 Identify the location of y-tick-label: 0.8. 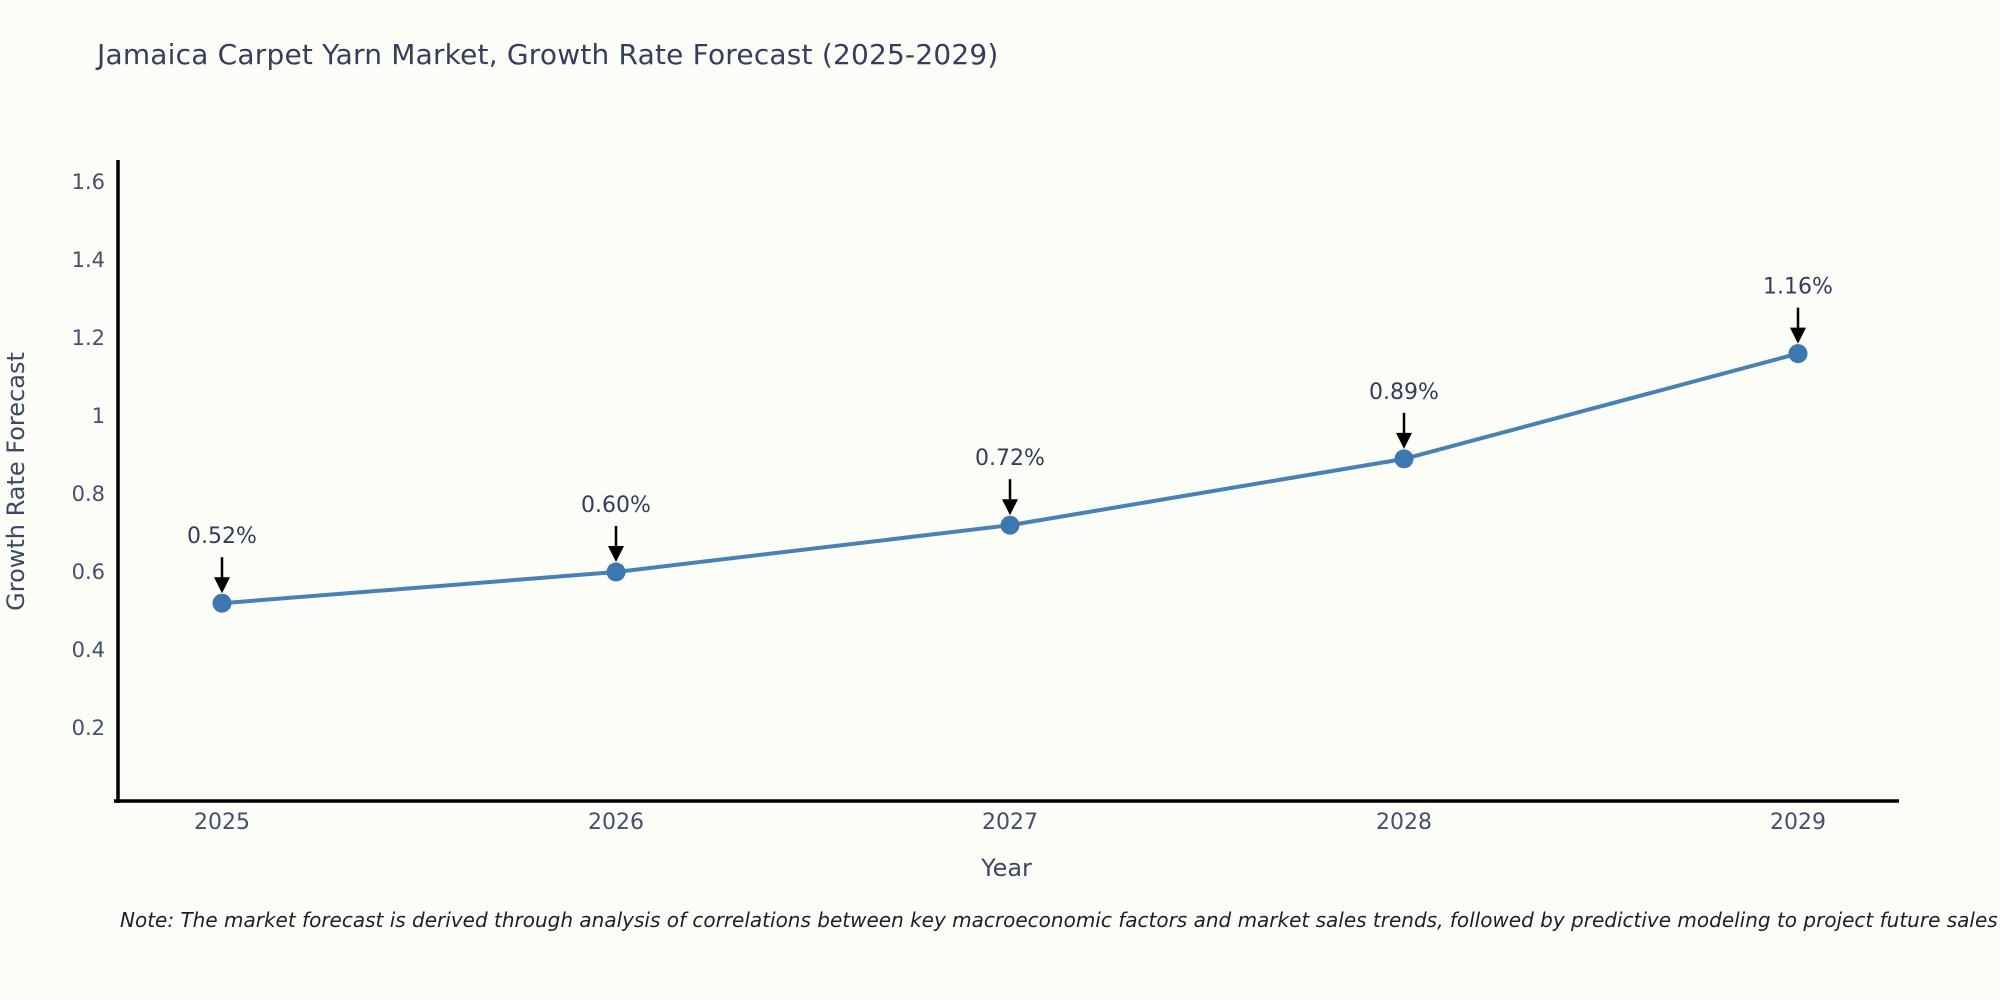
(88, 494).